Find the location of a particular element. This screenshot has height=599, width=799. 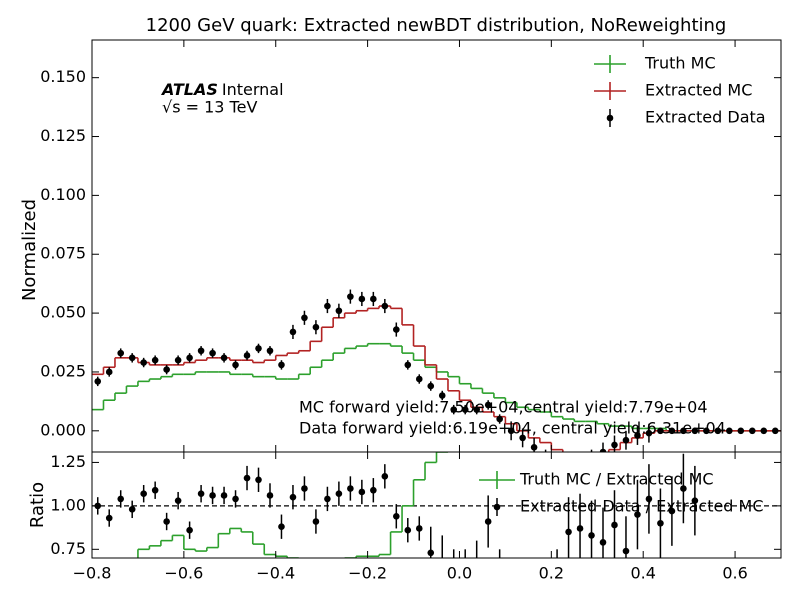

y-tick-label: 0.075 is located at coordinates (63, 253).